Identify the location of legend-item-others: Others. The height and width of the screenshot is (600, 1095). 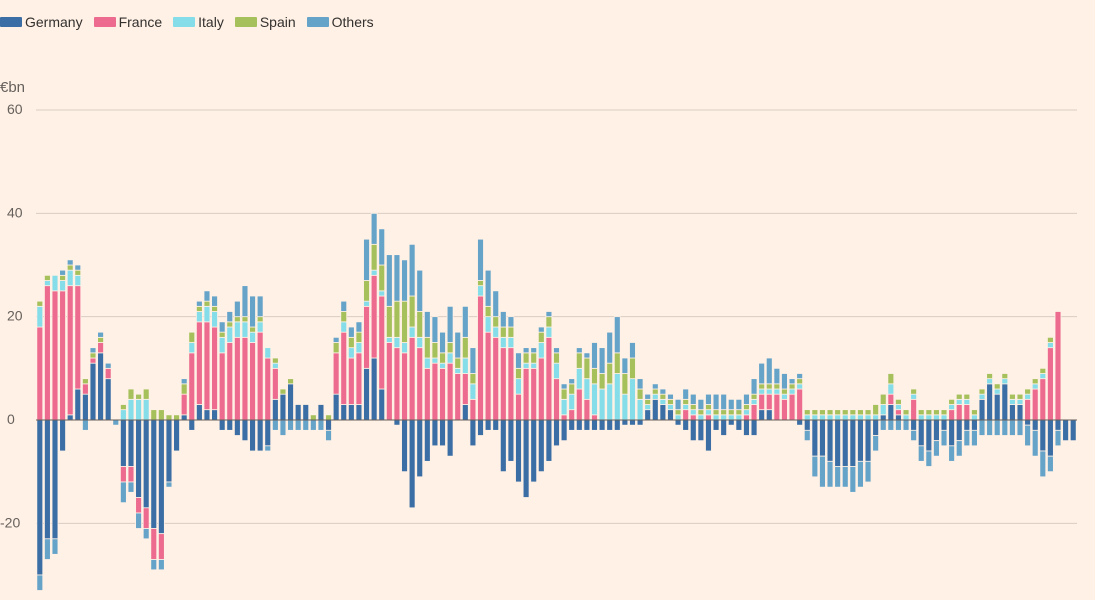
(340, 22).